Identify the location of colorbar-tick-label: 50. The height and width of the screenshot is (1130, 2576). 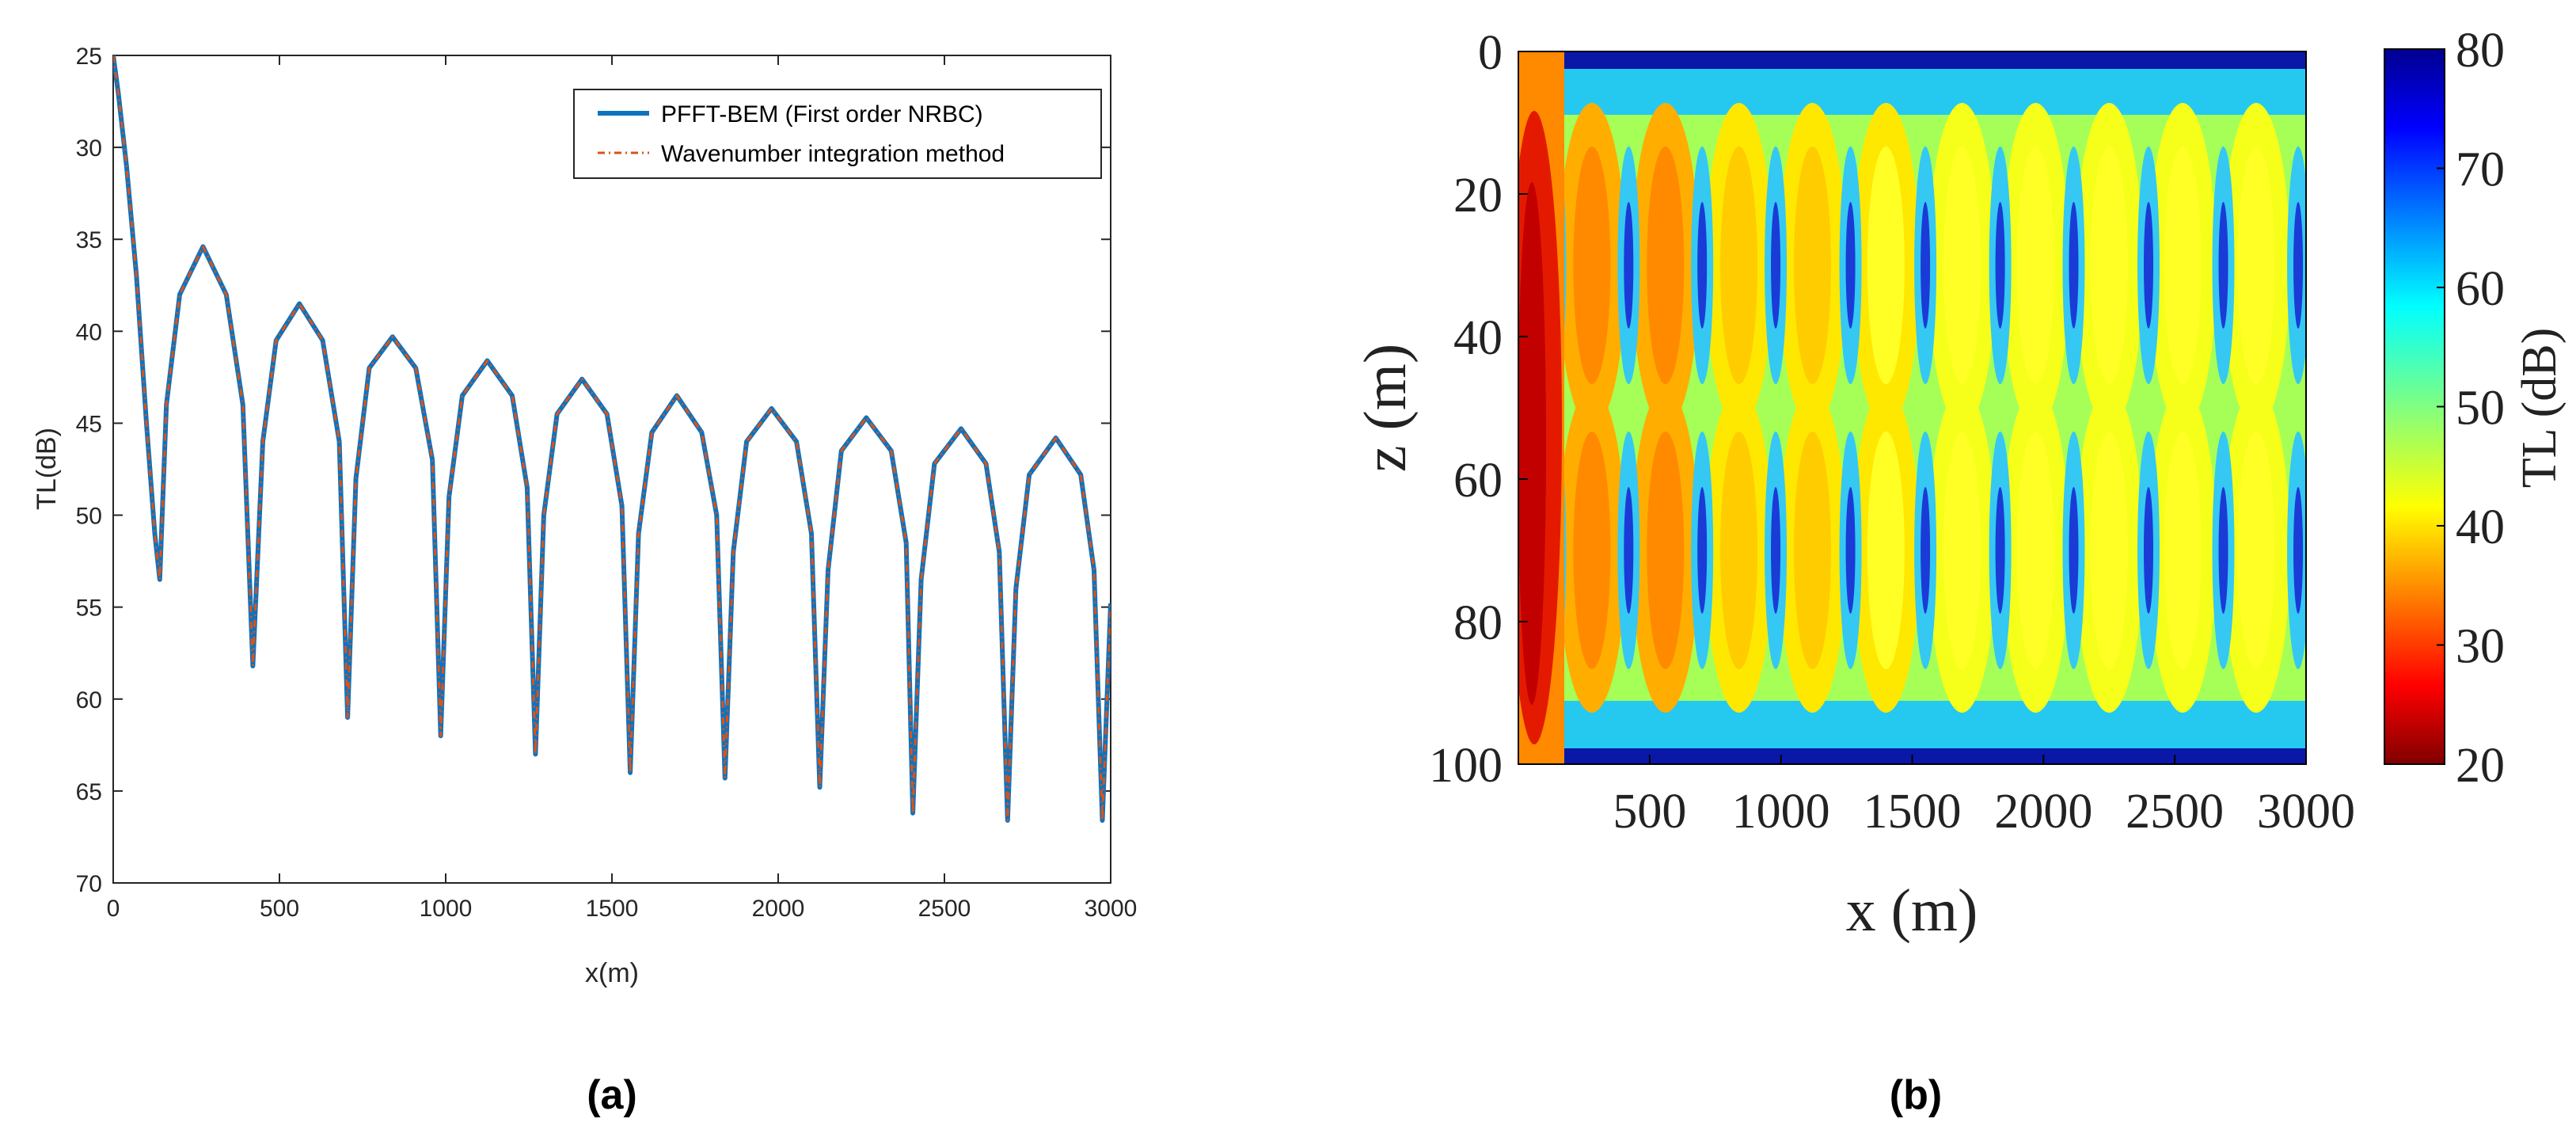
(2480, 409).